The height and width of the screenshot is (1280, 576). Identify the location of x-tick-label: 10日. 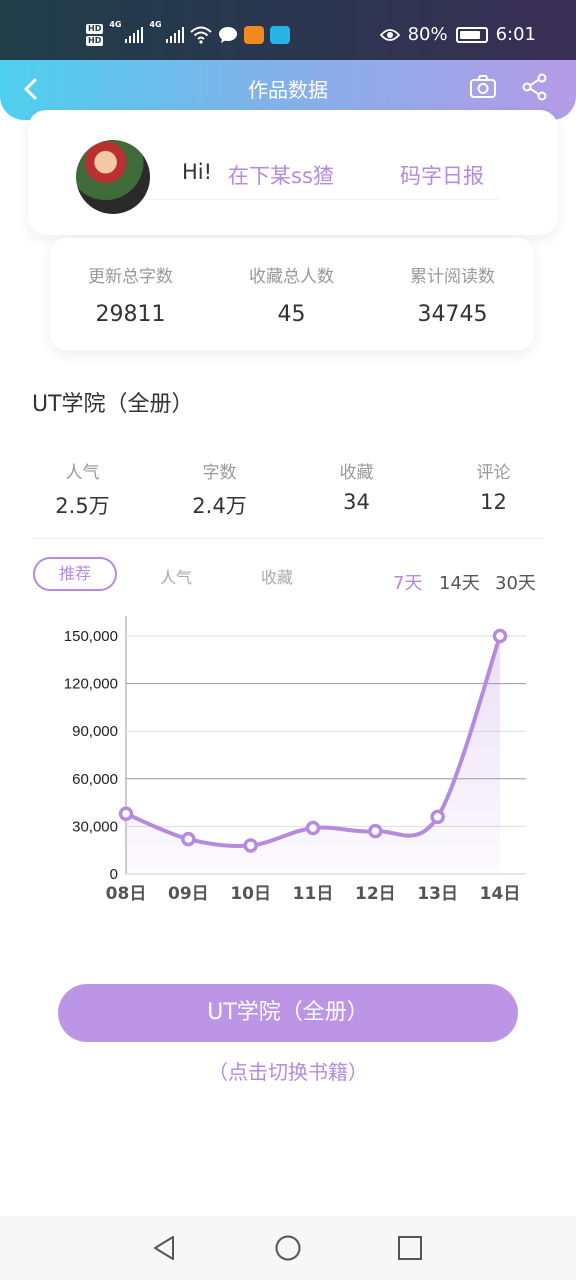
(250, 894).